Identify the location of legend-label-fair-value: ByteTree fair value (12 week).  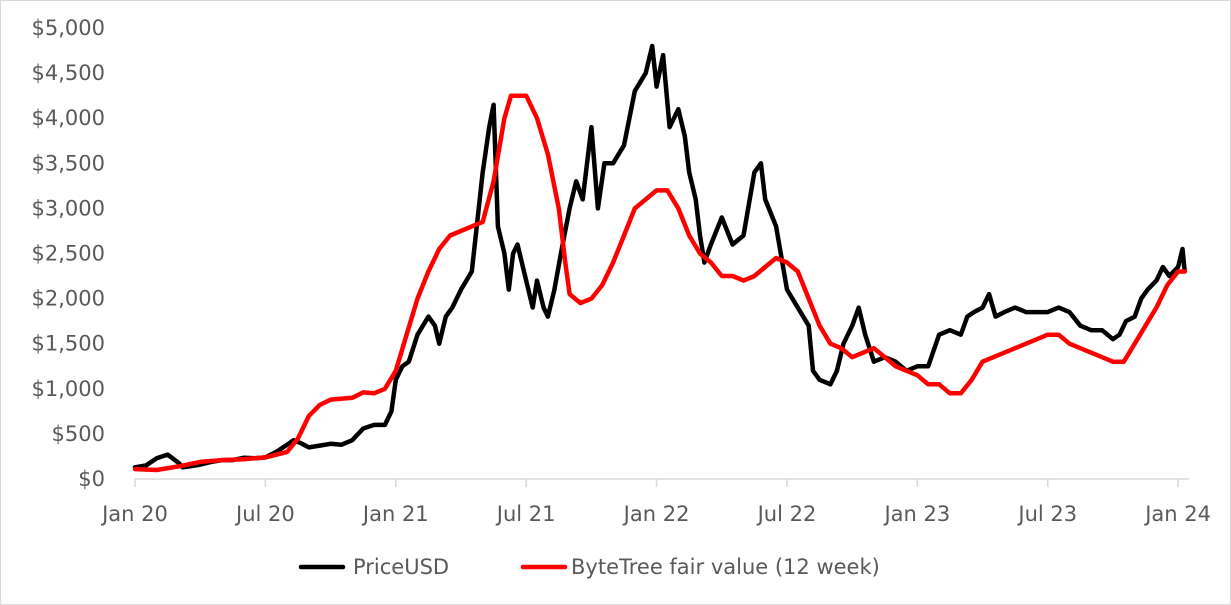
(725, 567).